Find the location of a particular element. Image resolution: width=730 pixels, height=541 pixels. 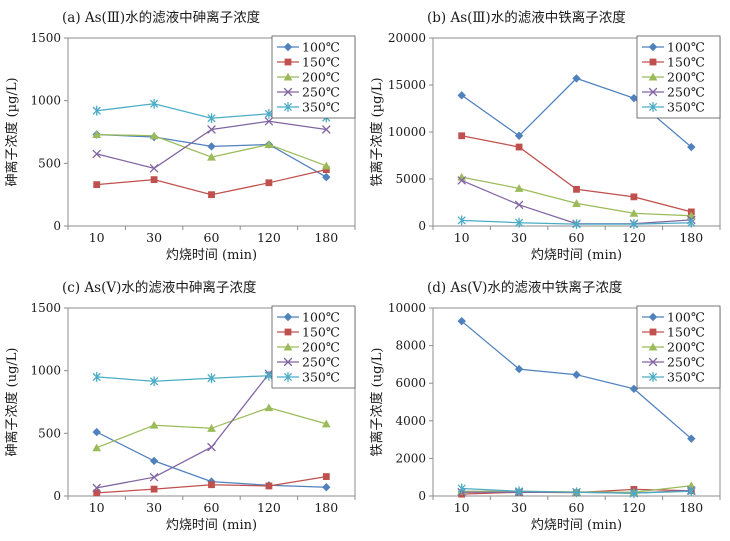

series-100℃ is located at coordinates (576, 379).